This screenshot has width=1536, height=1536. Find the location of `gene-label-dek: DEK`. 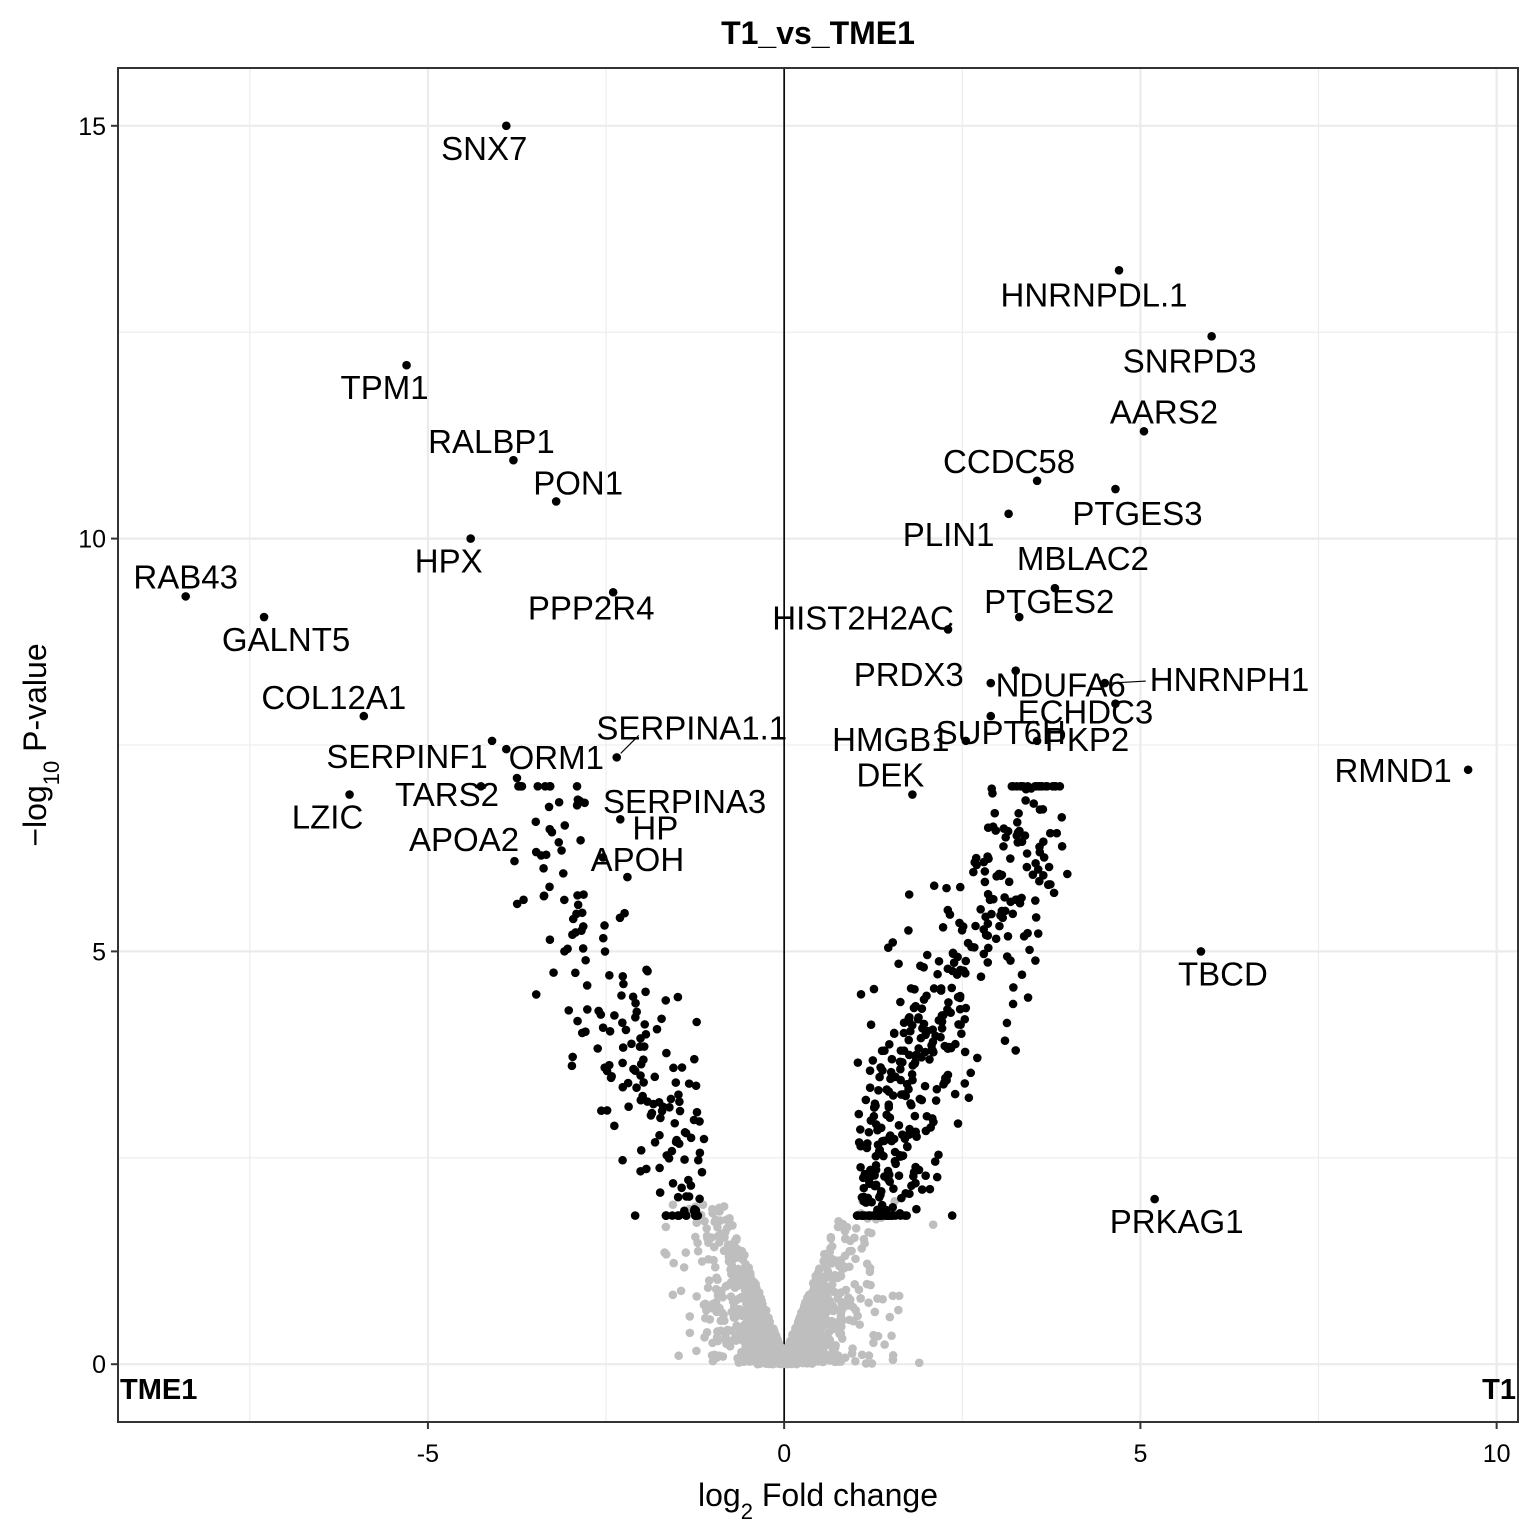

gene-label-dek: DEK is located at coordinates (890, 775).